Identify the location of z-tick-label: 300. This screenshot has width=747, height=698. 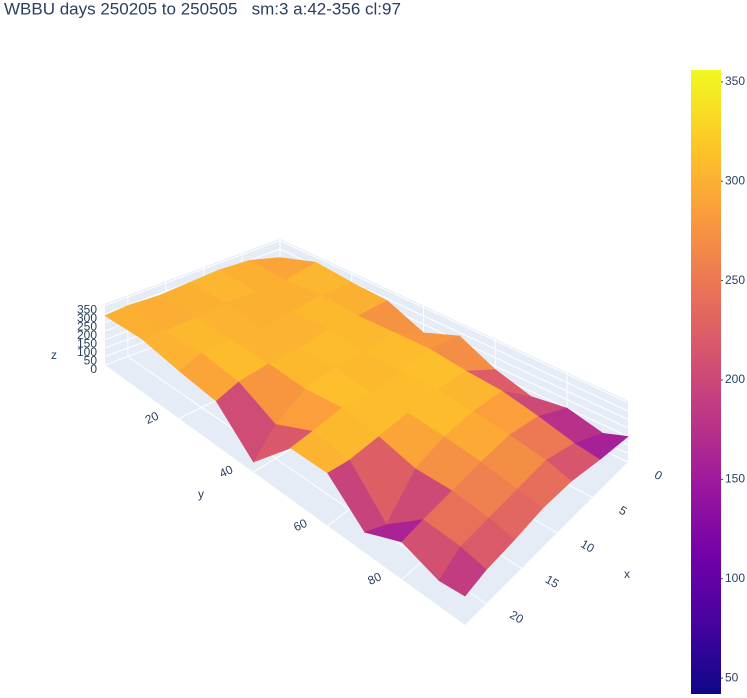
(87, 318).